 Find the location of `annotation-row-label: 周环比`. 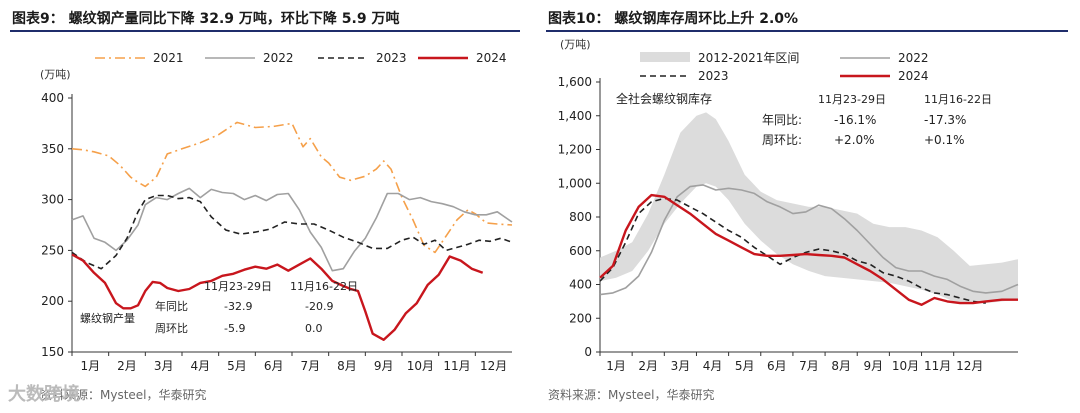

annotation-row-label: 周环比 is located at coordinates (171, 328).